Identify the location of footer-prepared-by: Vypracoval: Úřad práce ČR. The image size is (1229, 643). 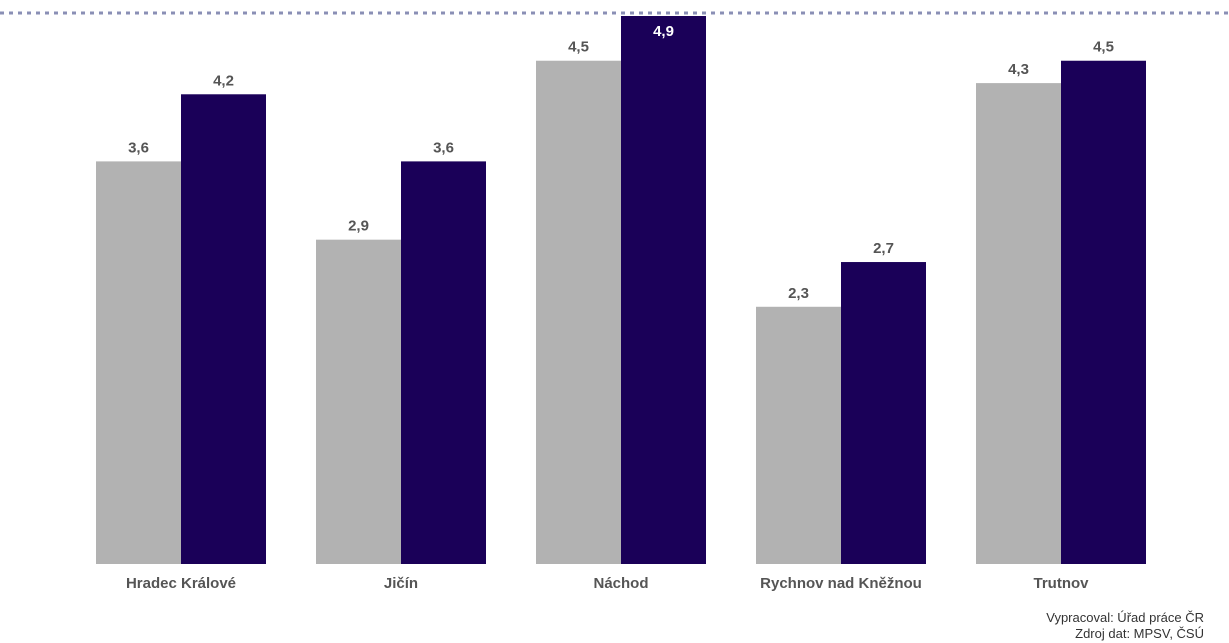
(1125, 617).